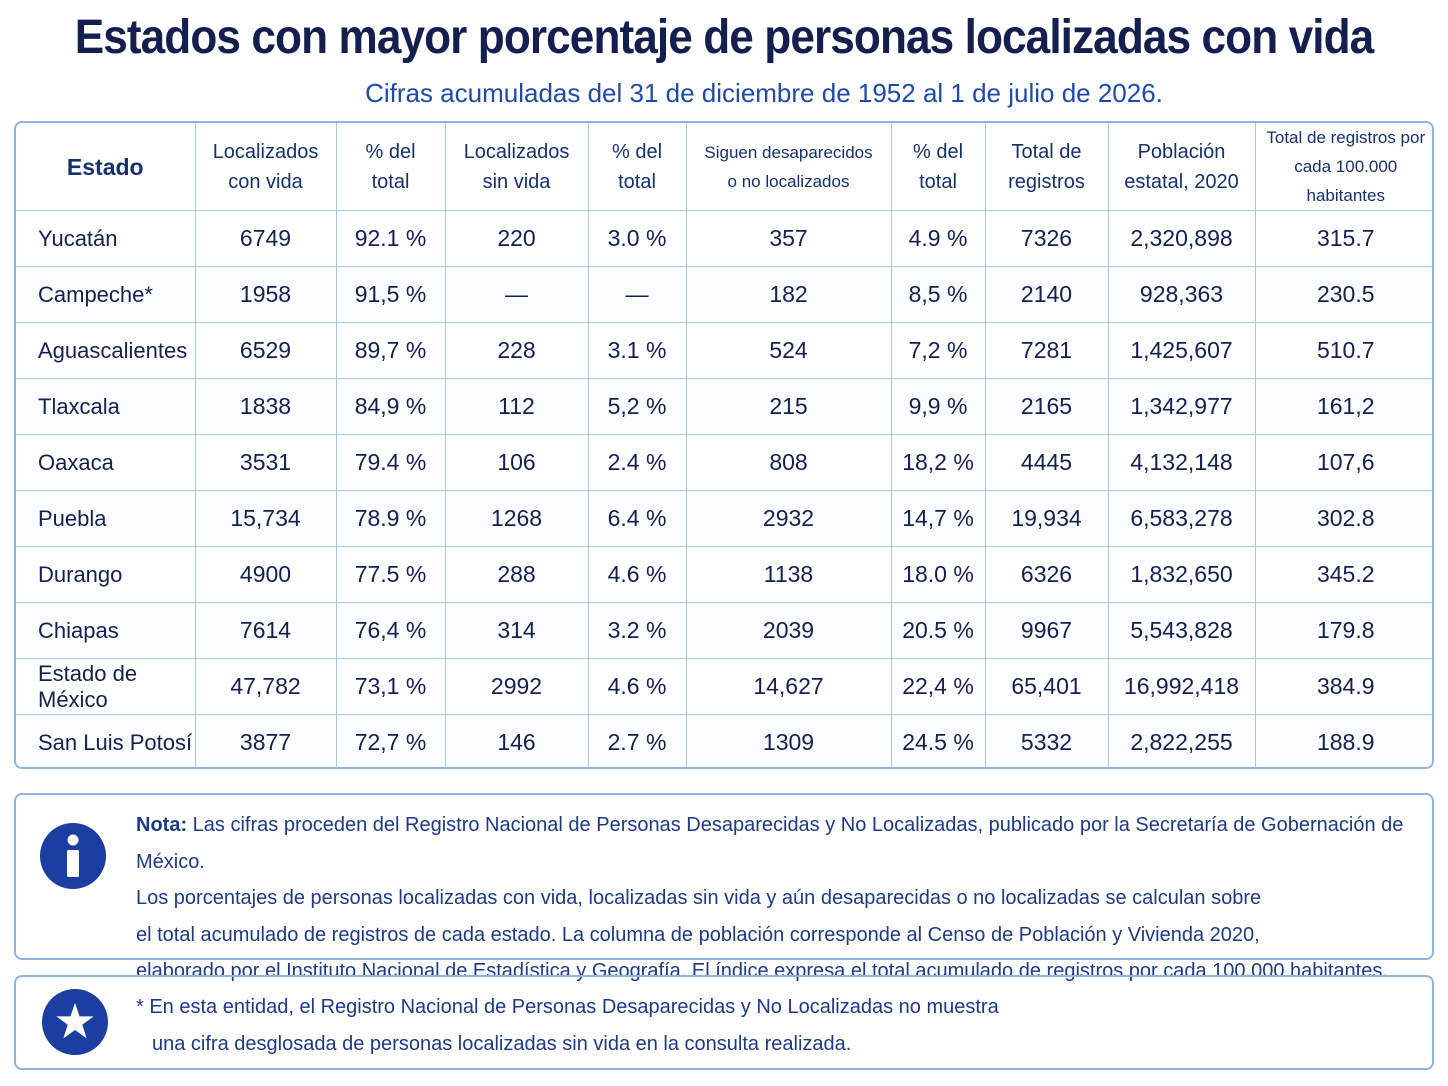  Describe the element at coordinates (637, 518) in the screenshot. I see `table-cell: 6.4 %` at that location.